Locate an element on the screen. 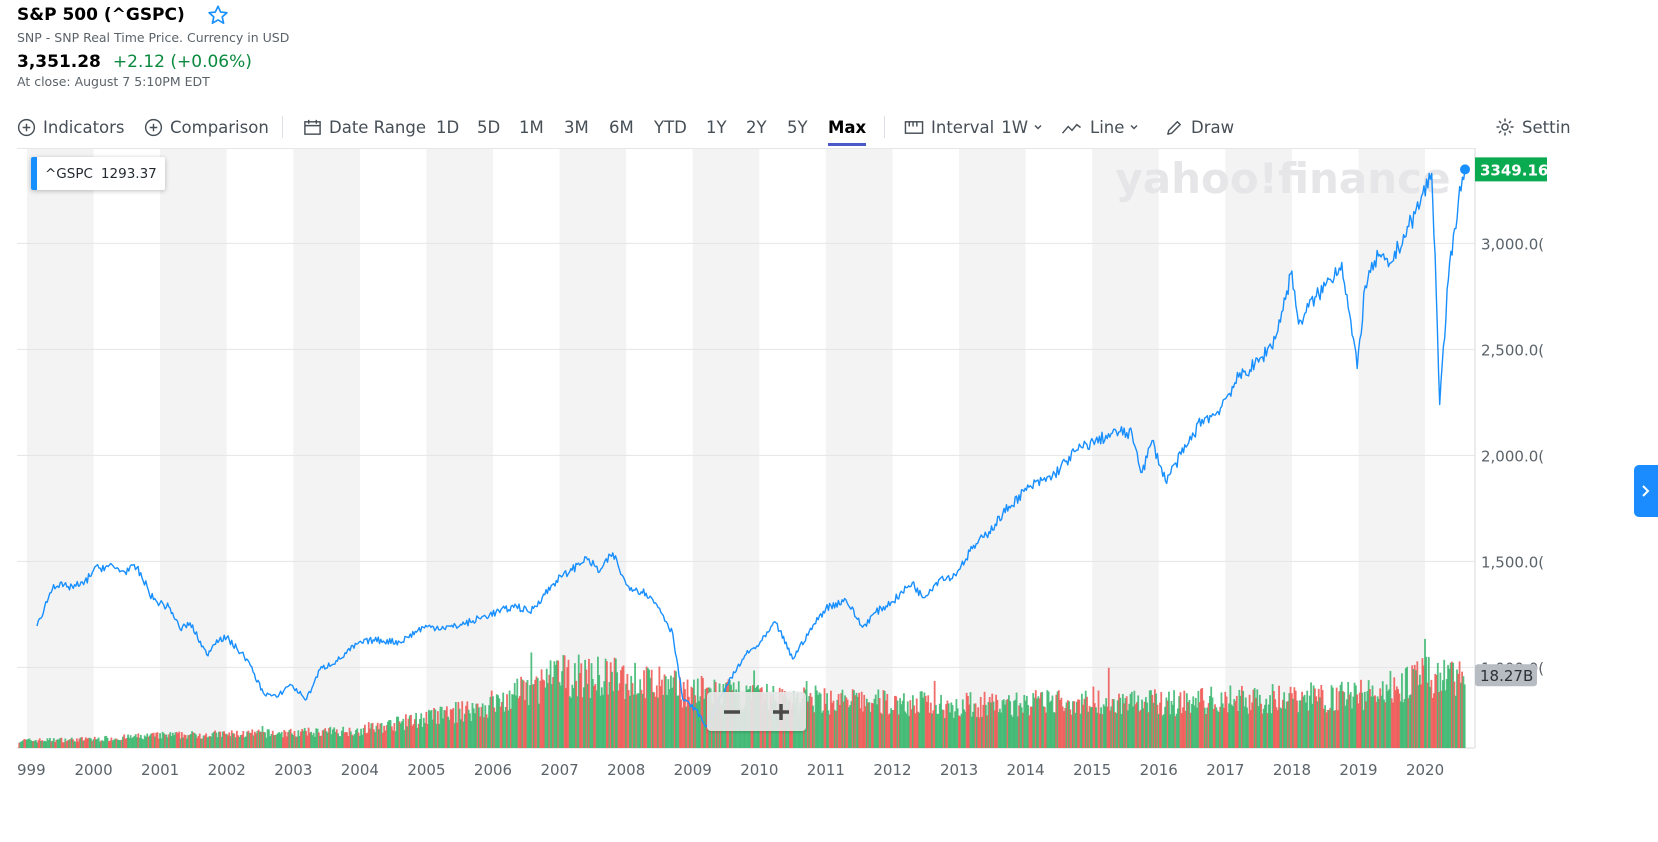  range-5y: 5Y is located at coordinates (797, 127).